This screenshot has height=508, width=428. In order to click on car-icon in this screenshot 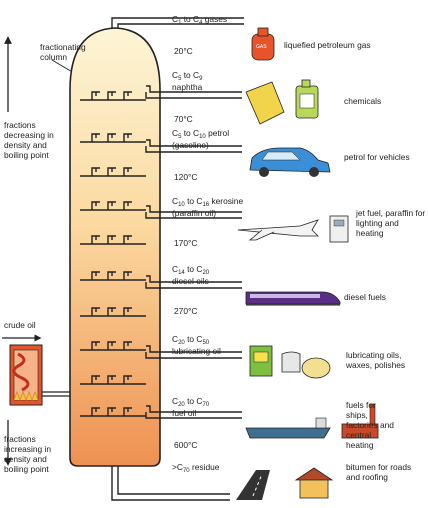, I will do `click(290, 162)`.